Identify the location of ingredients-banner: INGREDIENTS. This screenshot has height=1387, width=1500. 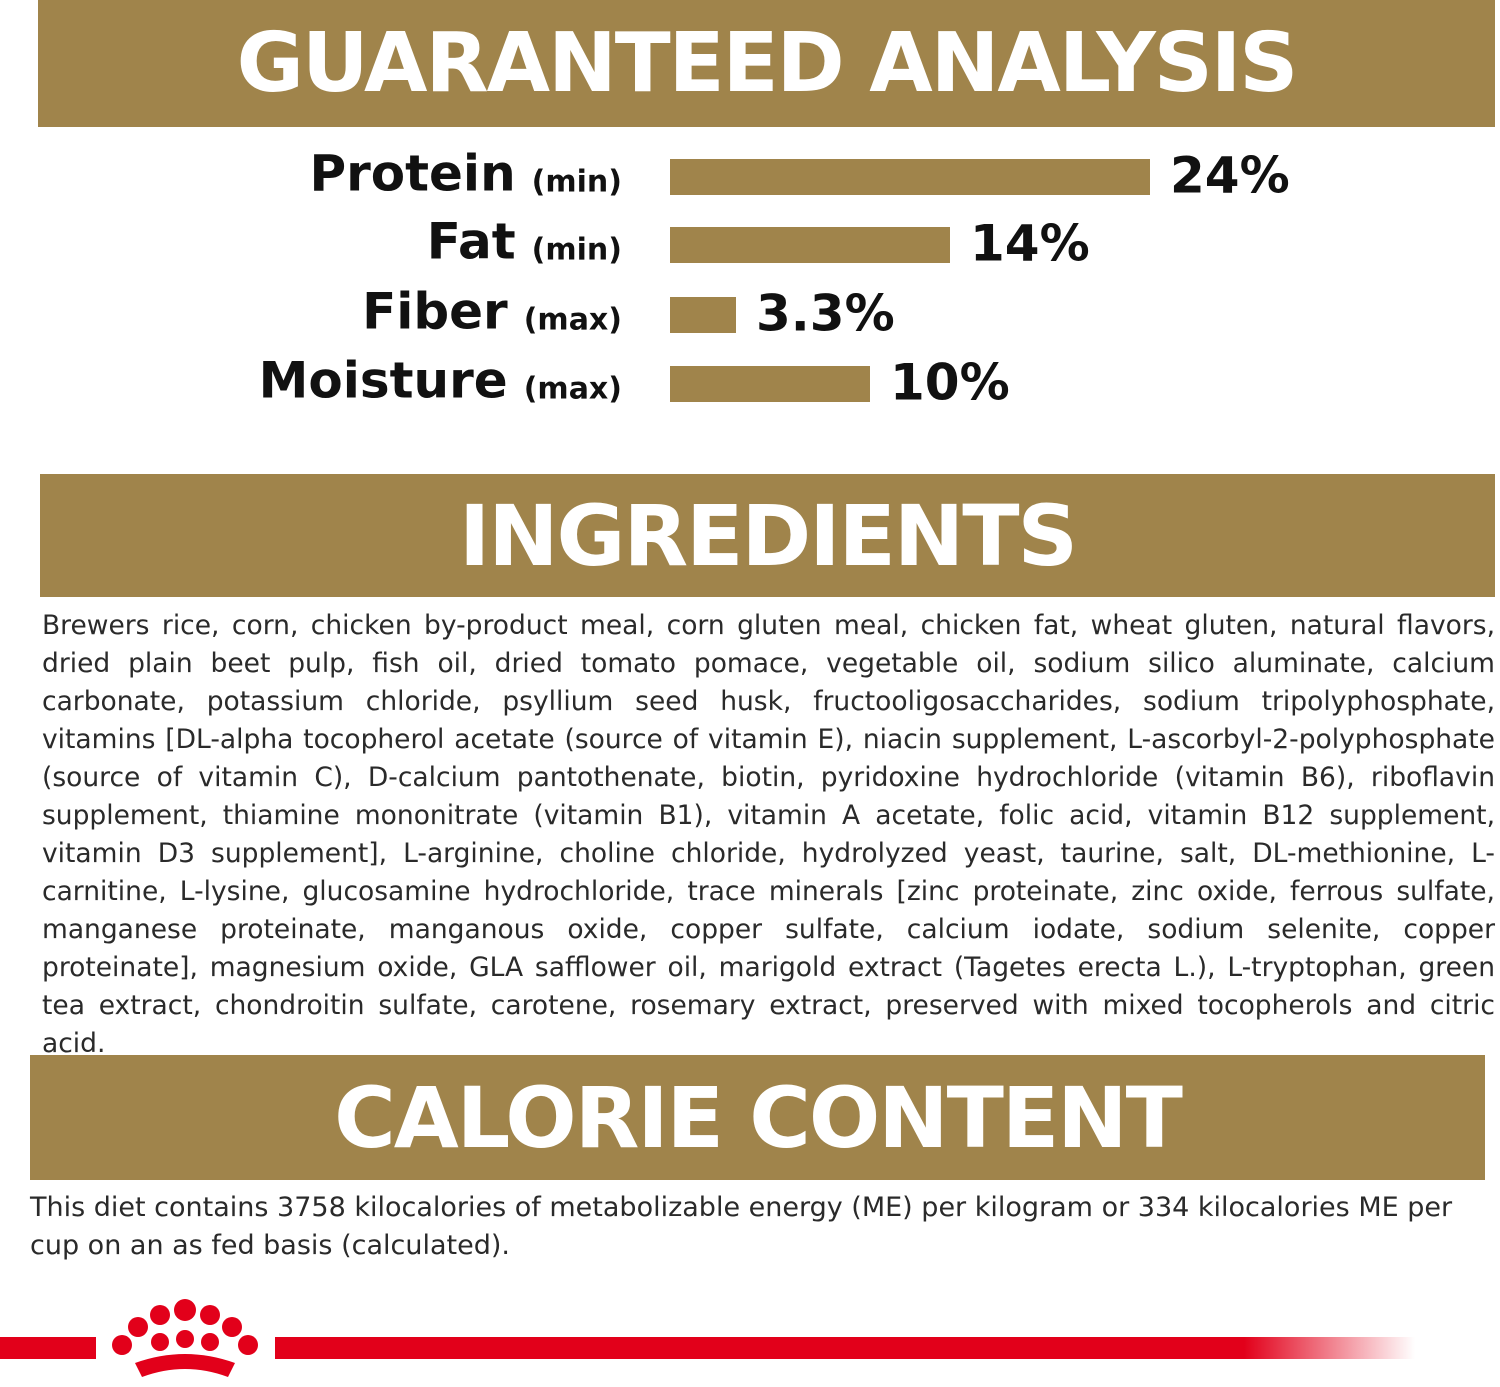
(767, 535).